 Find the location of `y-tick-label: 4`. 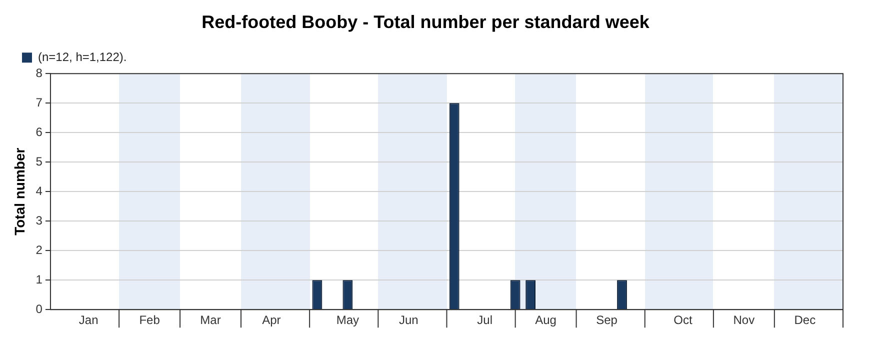

y-tick-label: 4 is located at coordinates (39, 191).